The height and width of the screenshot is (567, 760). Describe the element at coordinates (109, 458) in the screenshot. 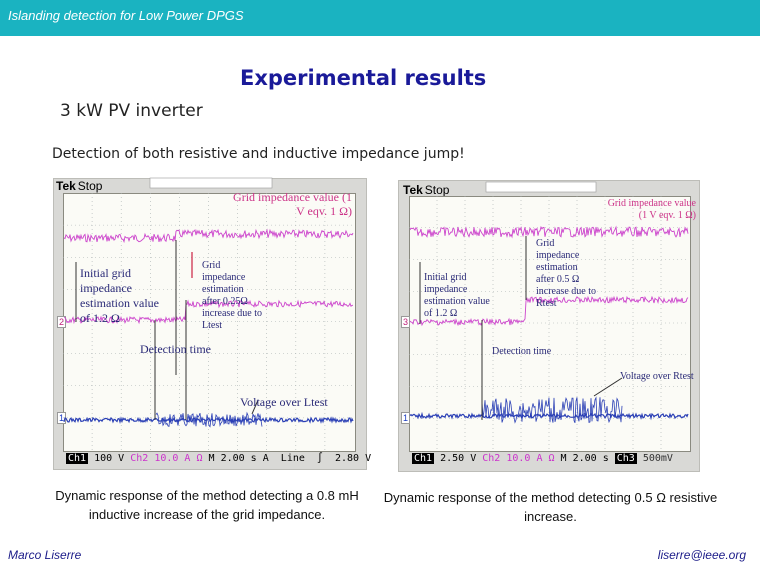

I see `left-status-ch1-scale: 100 V` at that location.